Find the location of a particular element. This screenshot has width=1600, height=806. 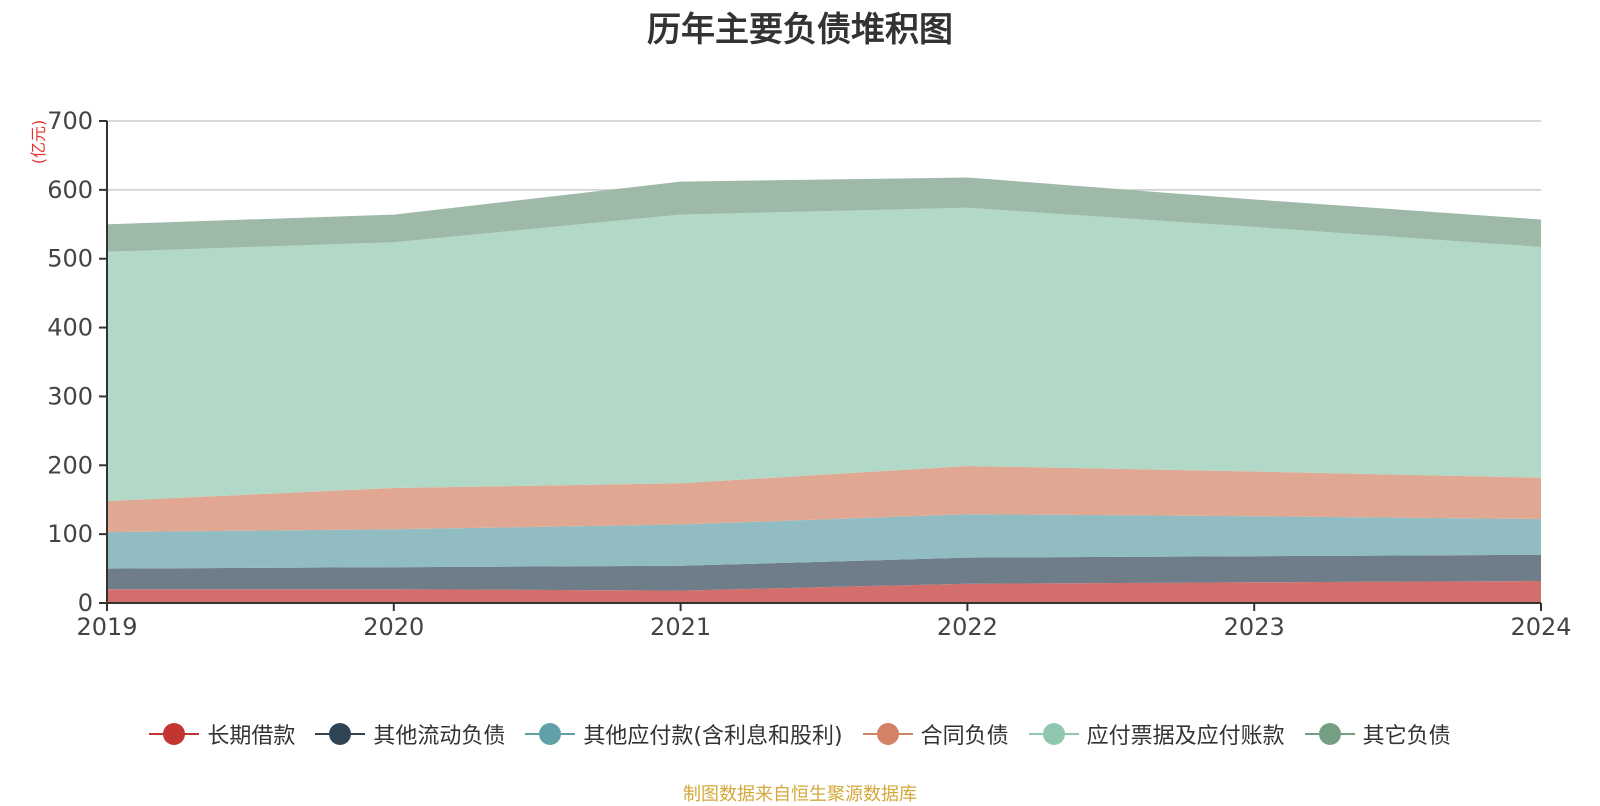

y-axis-unit-label: (亿元) is located at coordinates (38, 142).